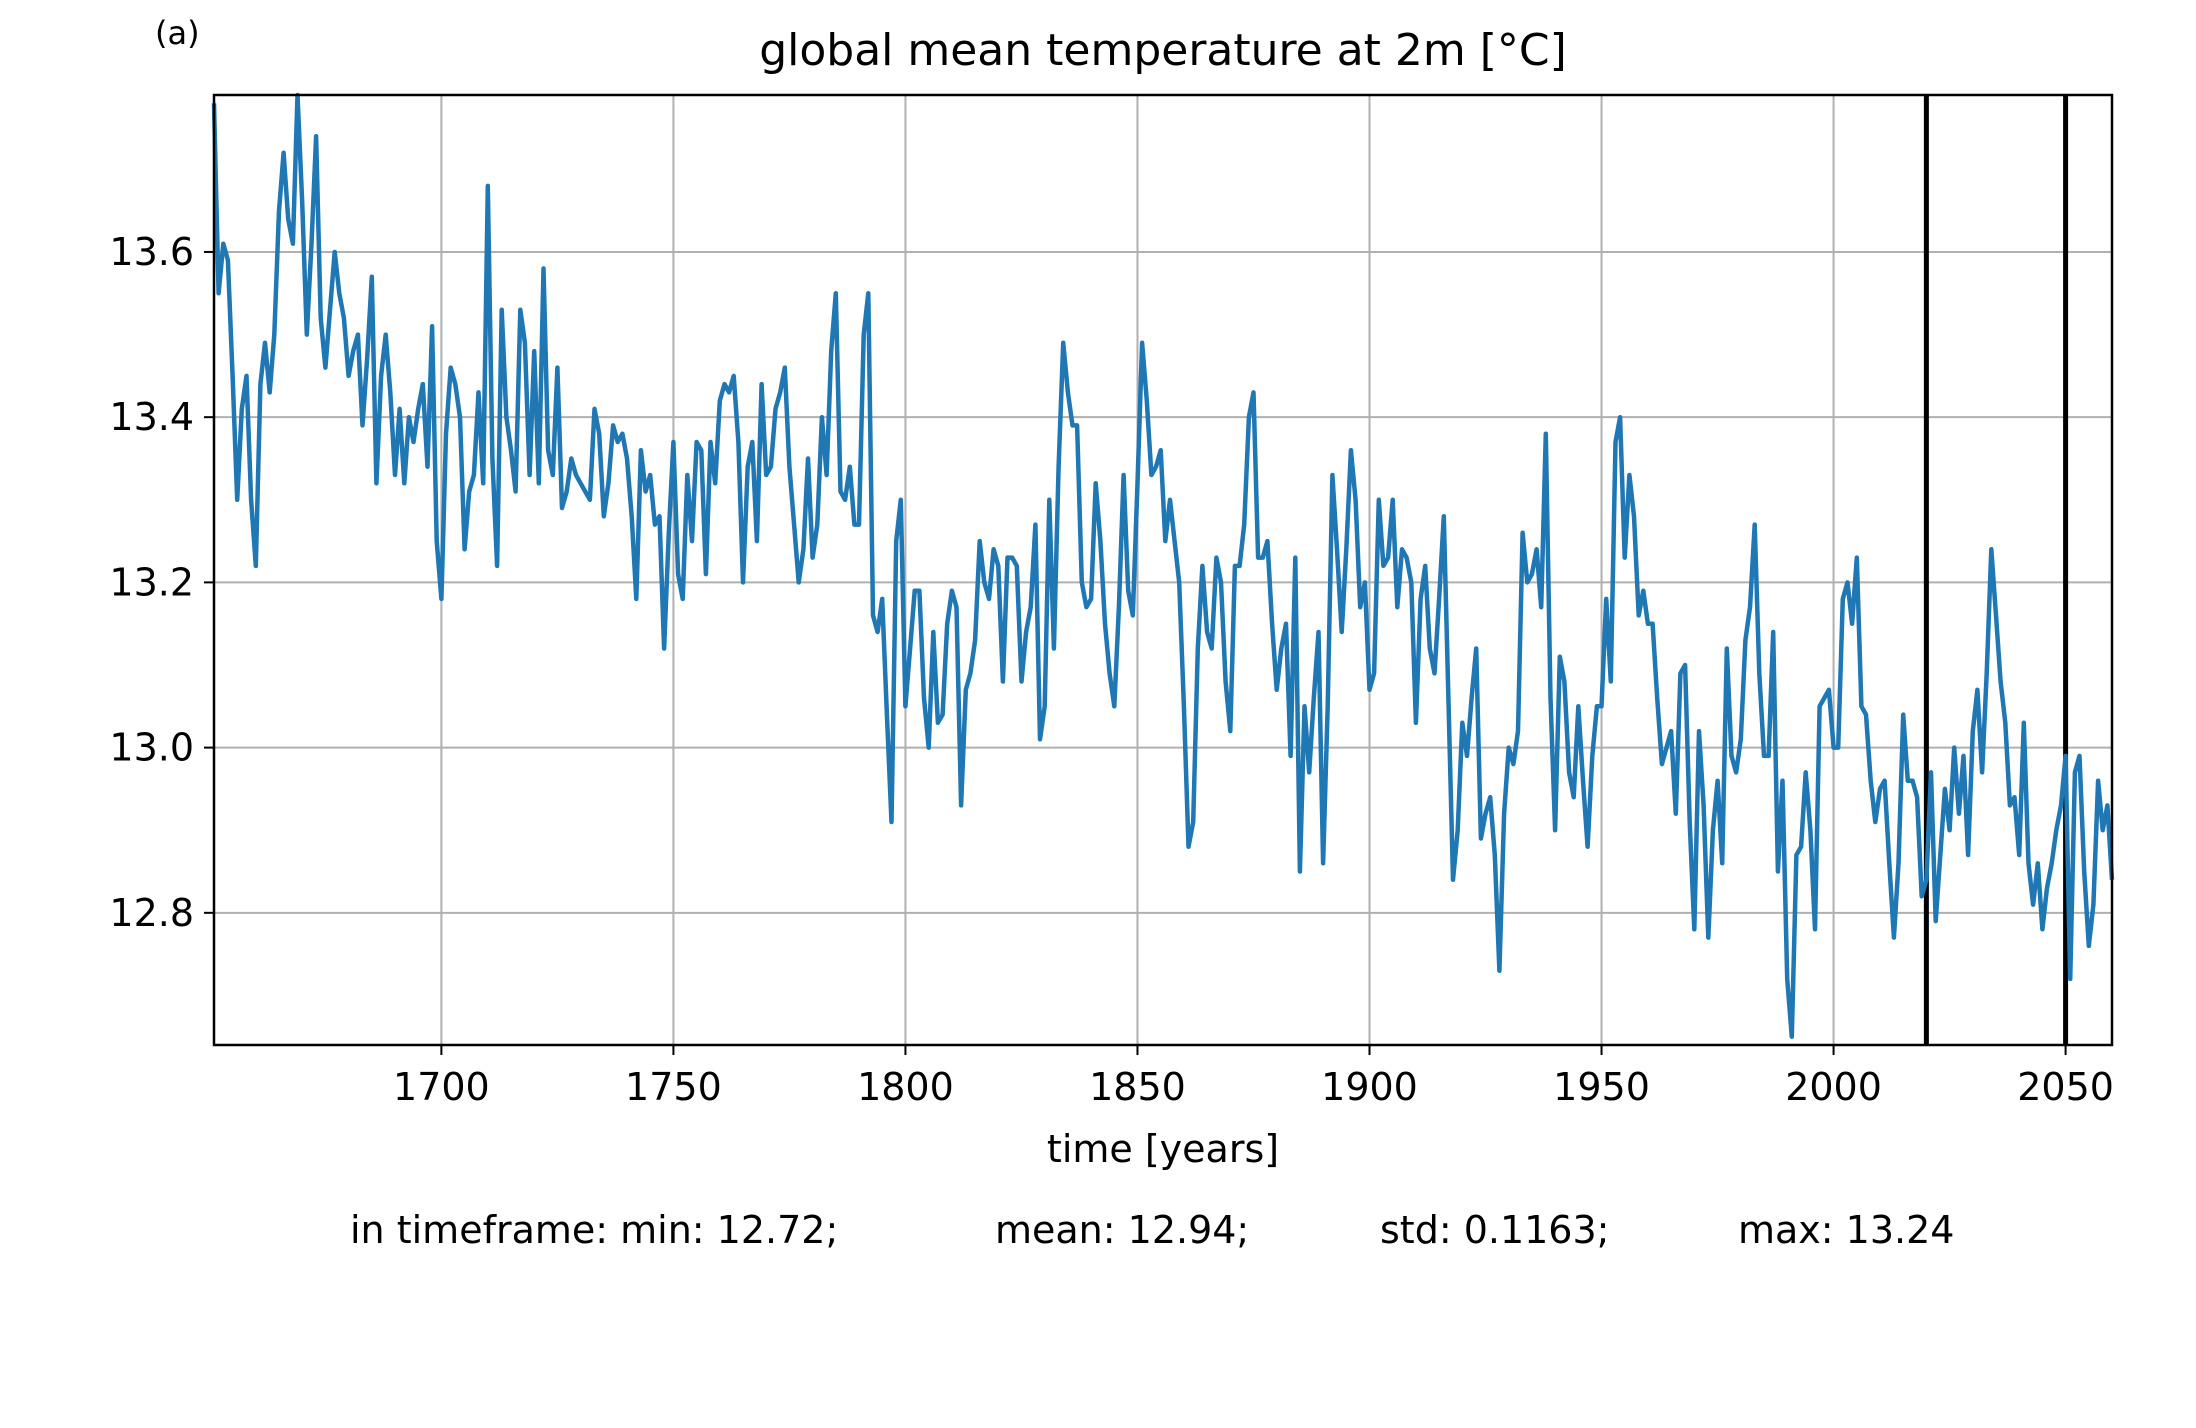  I want to click on x-tick-label: 2000, so click(1833, 1087).